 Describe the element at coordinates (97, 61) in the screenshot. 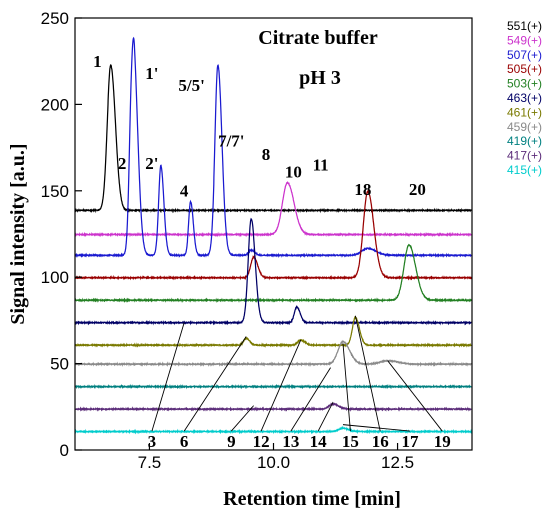

I see `peak-label: 1` at that location.